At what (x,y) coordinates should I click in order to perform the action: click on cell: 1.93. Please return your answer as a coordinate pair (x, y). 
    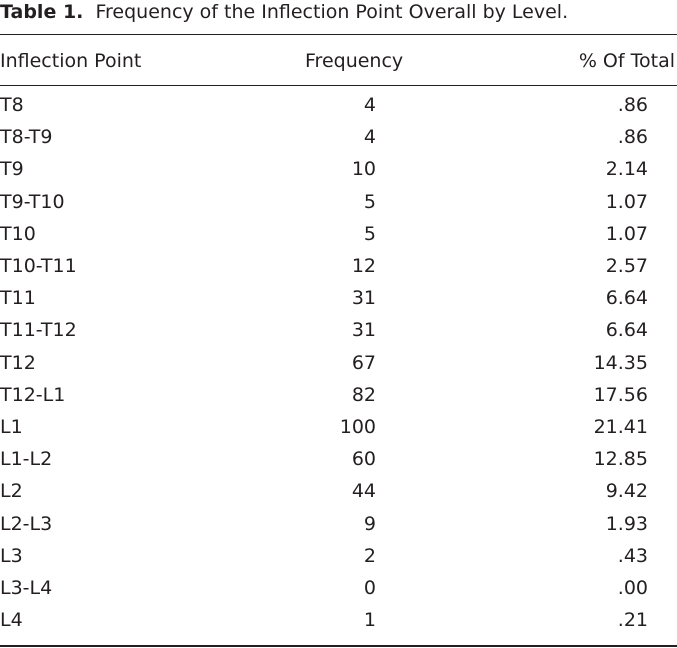
    Looking at the image, I should click on (626, 523).